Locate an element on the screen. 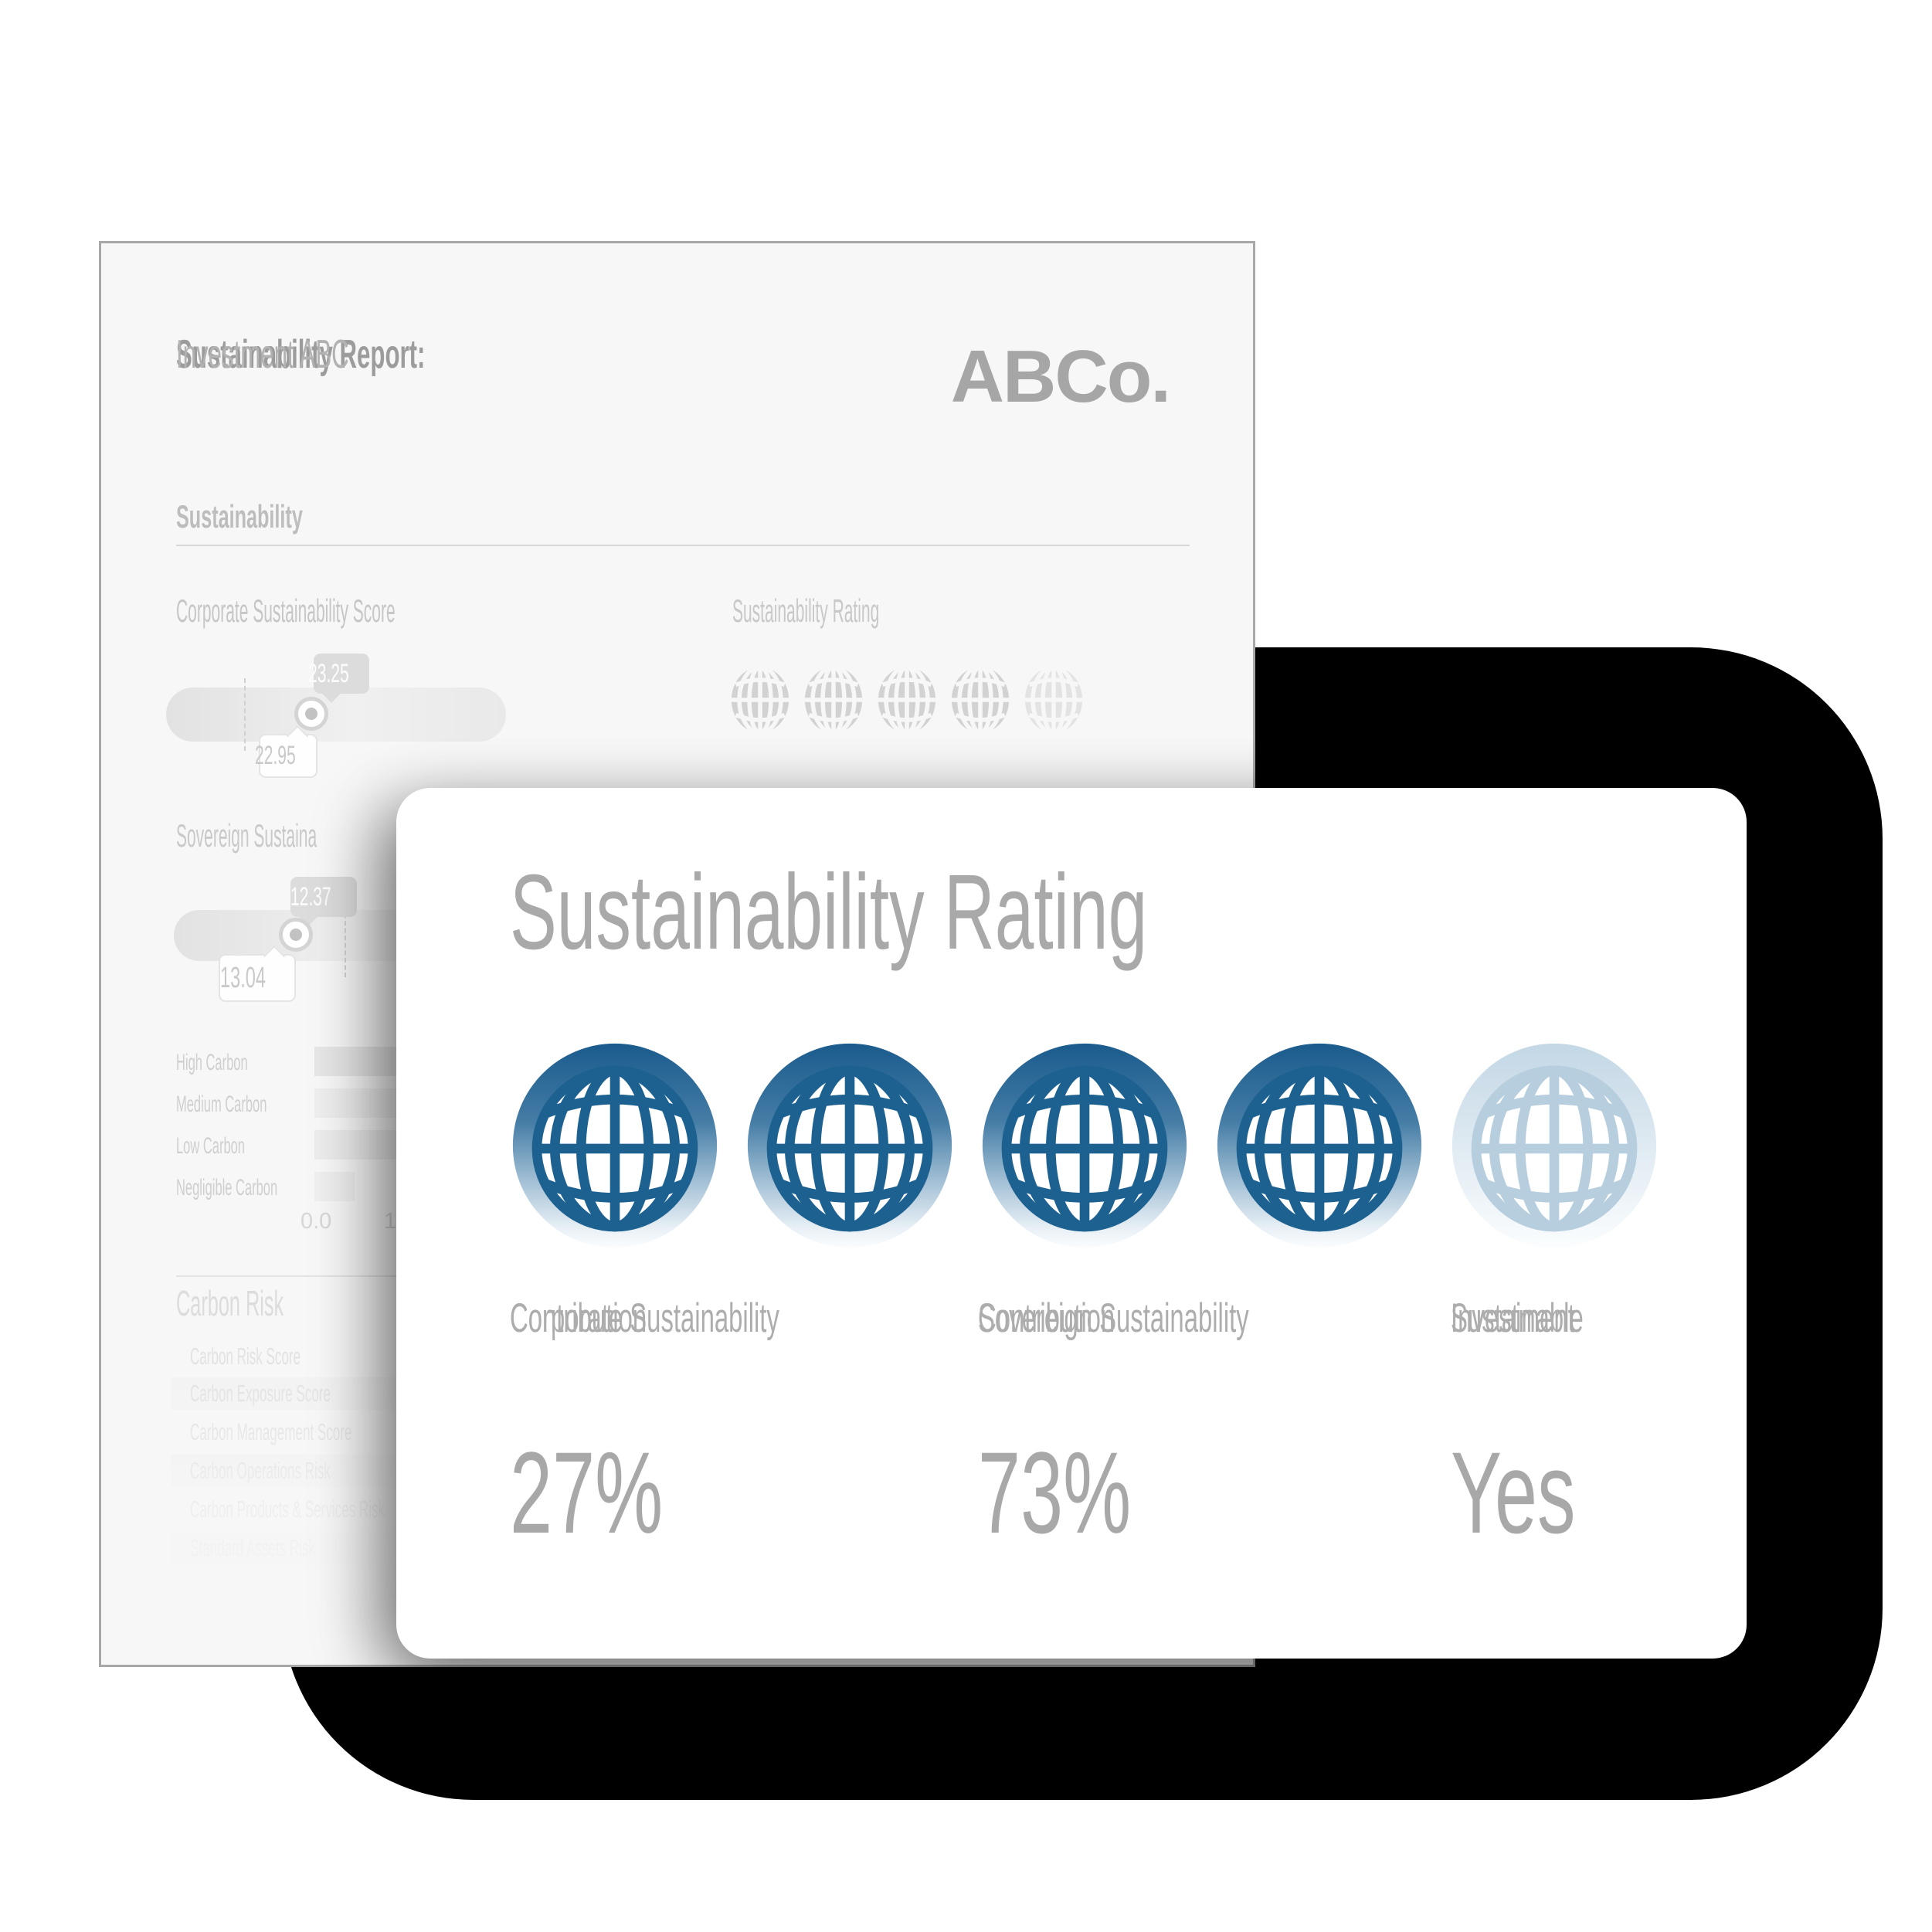  risk-row-4: Carbon Operations Risk is located at coordinates (260, 1471).